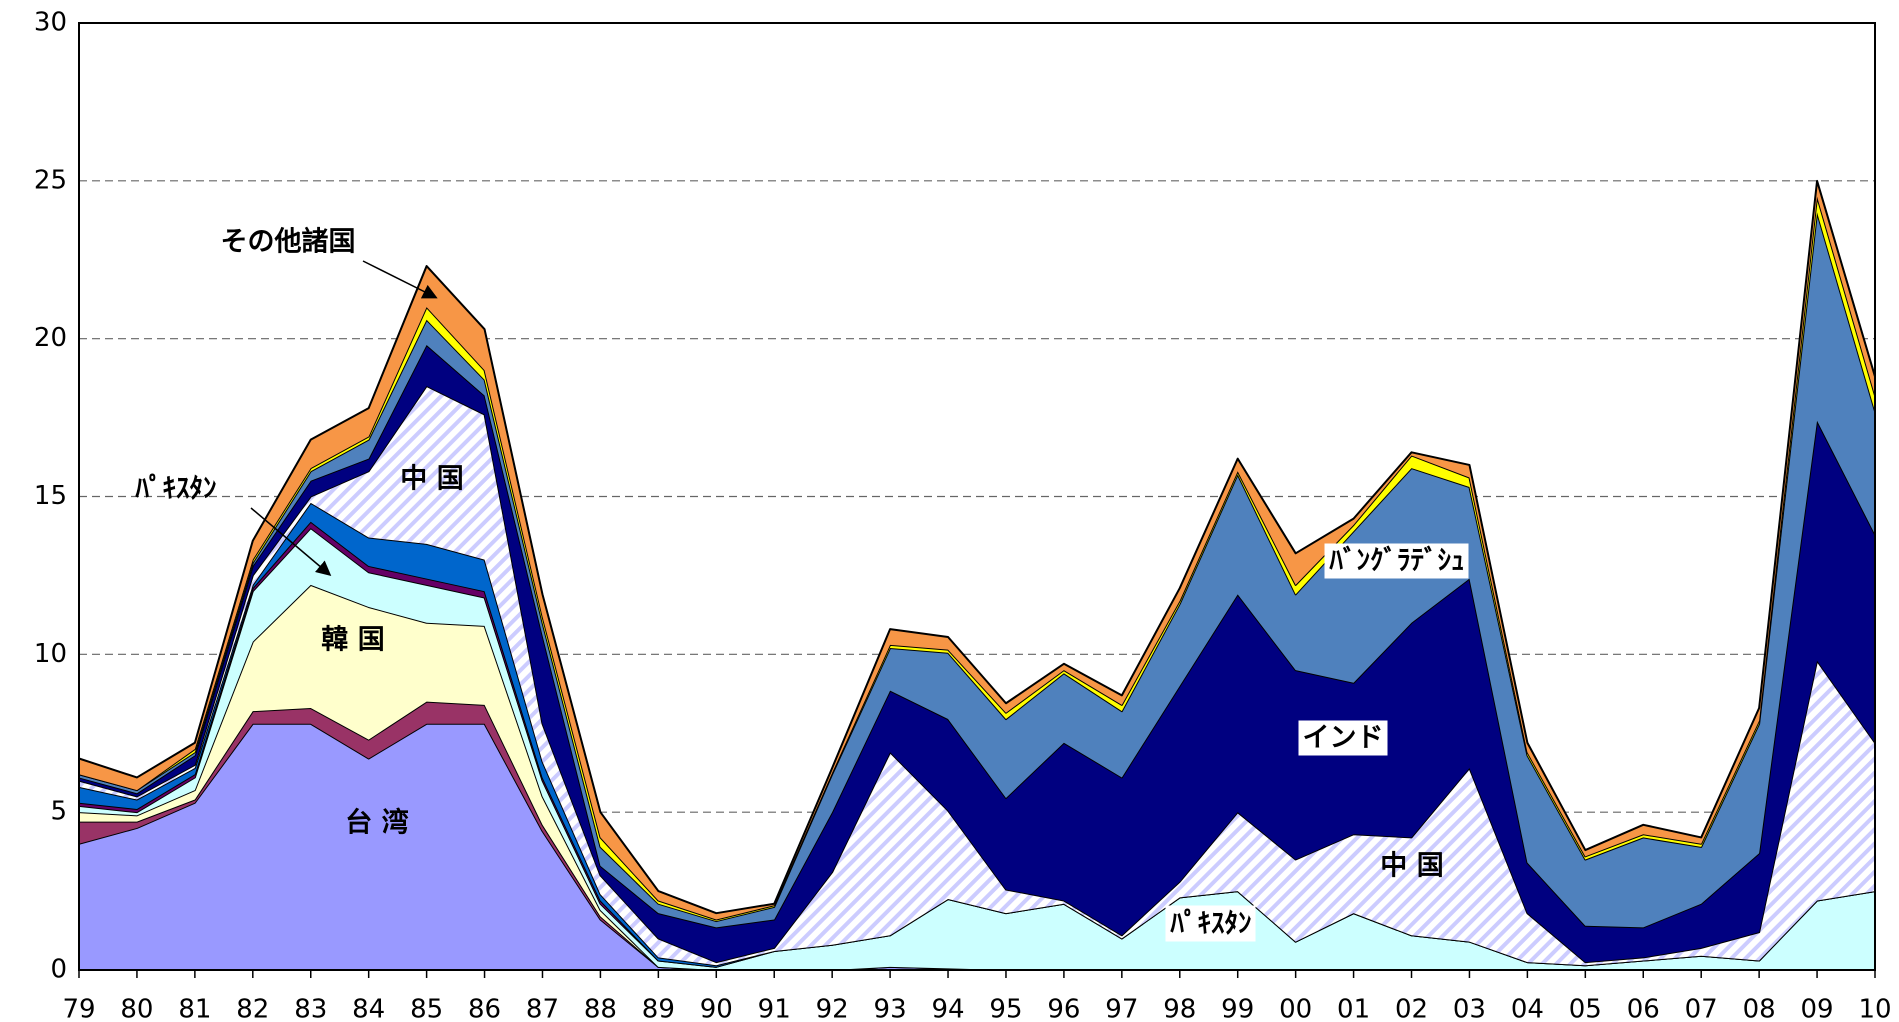 This screenshot has height=1022, width=1899. Describe the element at coordinates (1701, 1008) in the screenshot. I see `x-tick-label: 07` at that location.